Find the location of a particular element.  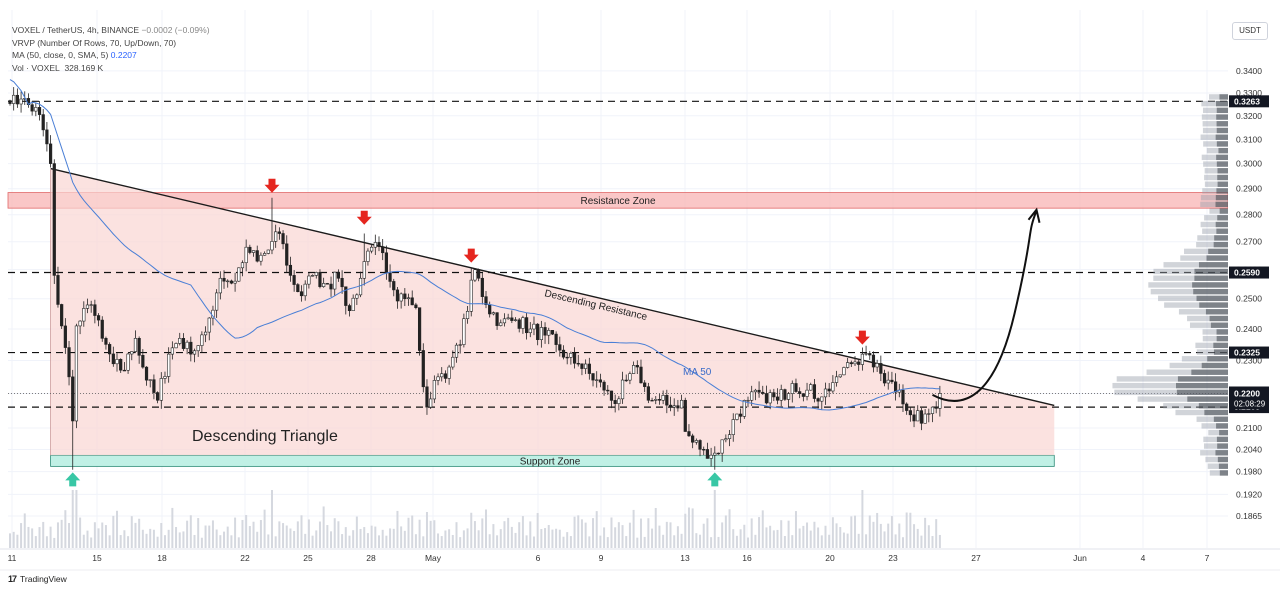

time-tick-label: Jun is located at coordinates (1080, 558).